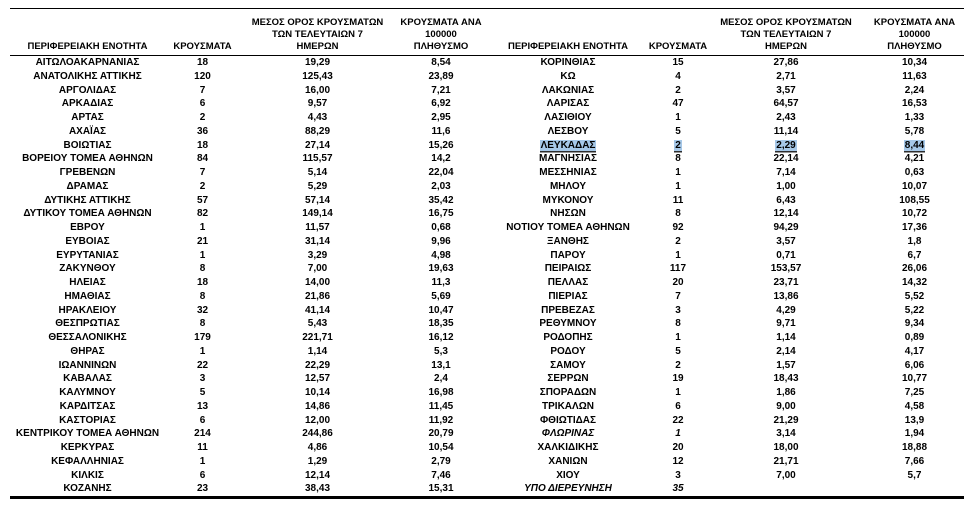 Image resolution: width=967 pixels, height=508 pixels. I want to click on avg7-text: 244,86, so click(317, 434).